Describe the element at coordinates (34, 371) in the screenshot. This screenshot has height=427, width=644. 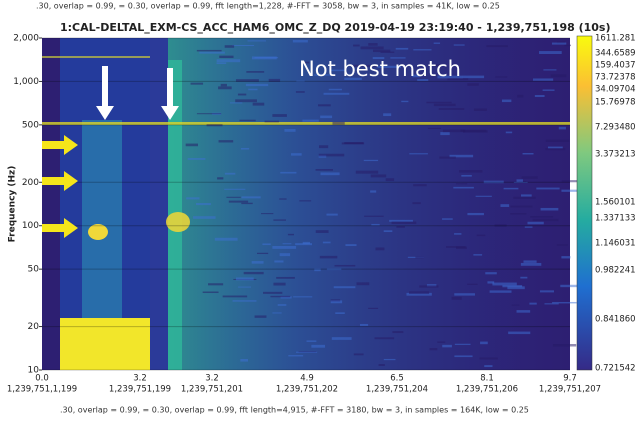
I see `y-tick-label: 10` at that location.